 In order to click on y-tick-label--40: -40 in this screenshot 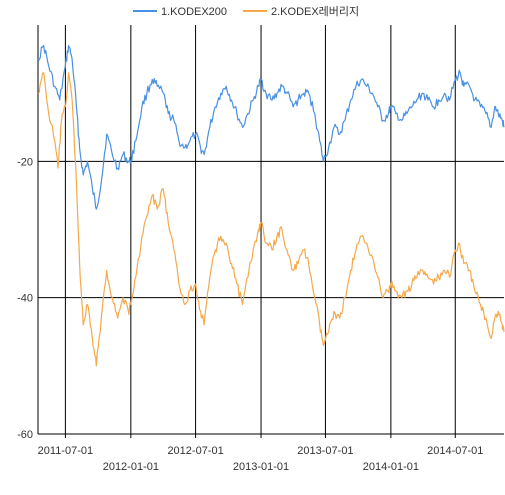, I will do `click(25, 299)`.